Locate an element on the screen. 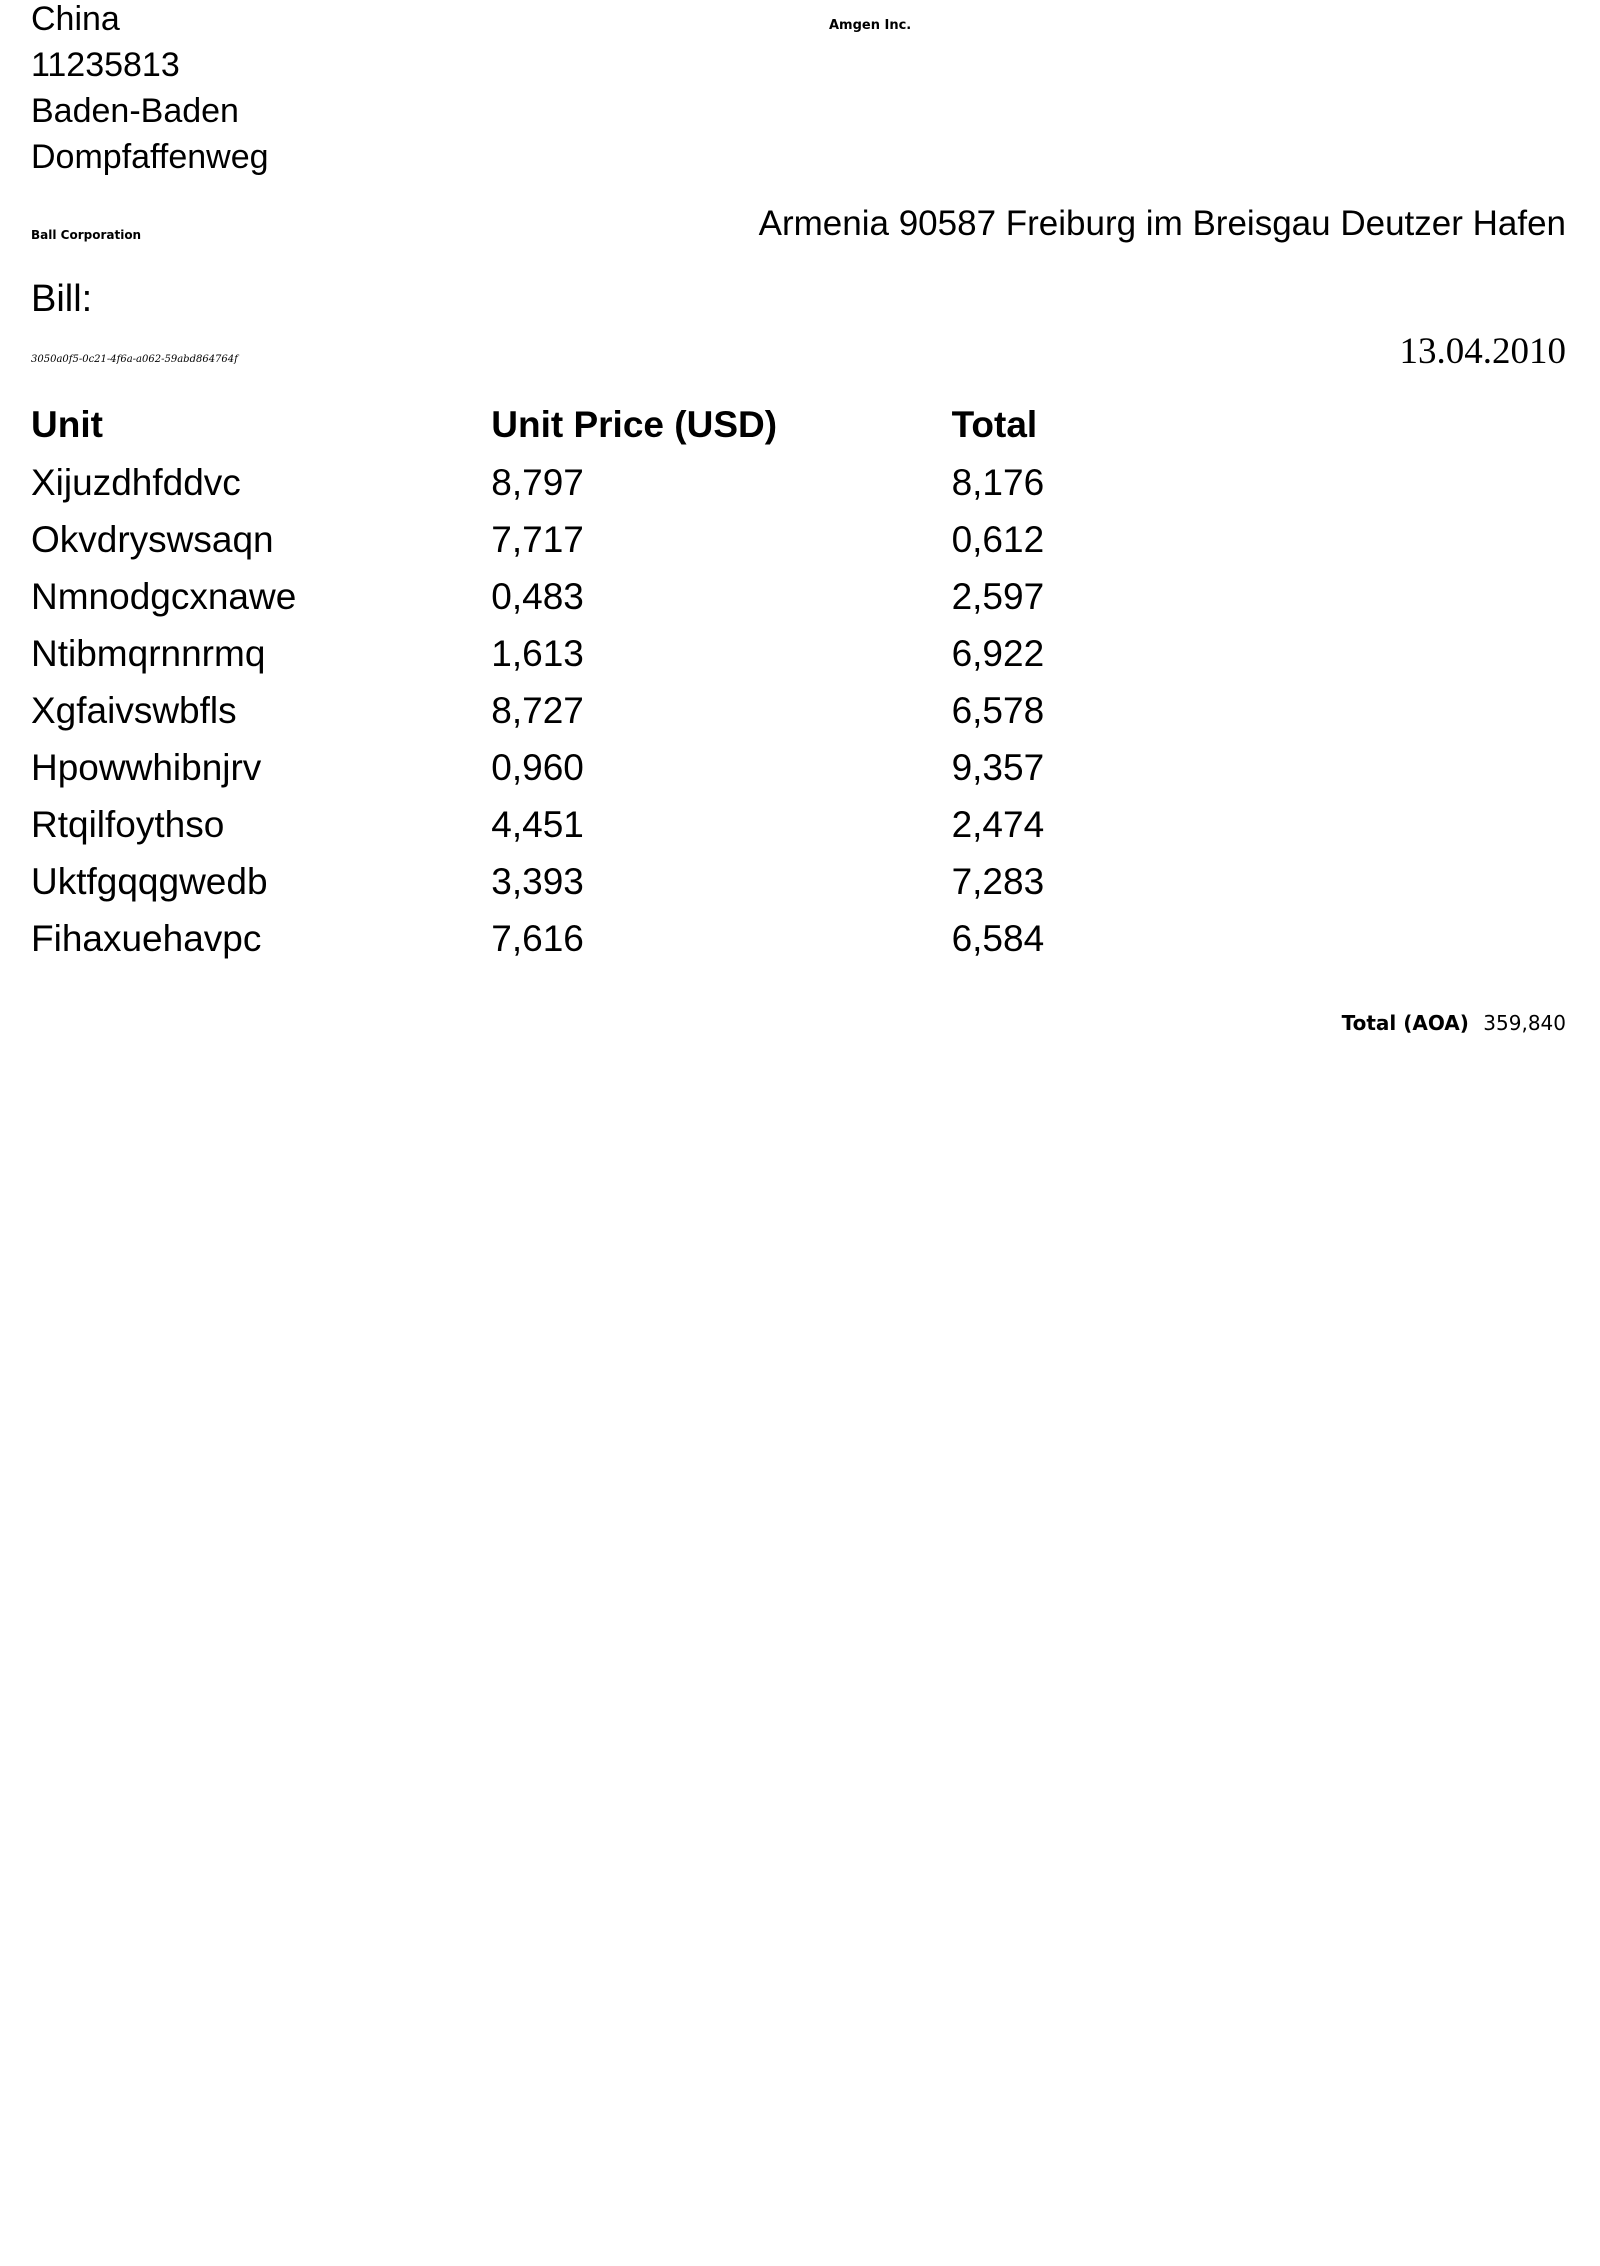 The width and height of the screenshot is (1600, 2266). cell-total: 6,578 is located at coordinates (998, 710).